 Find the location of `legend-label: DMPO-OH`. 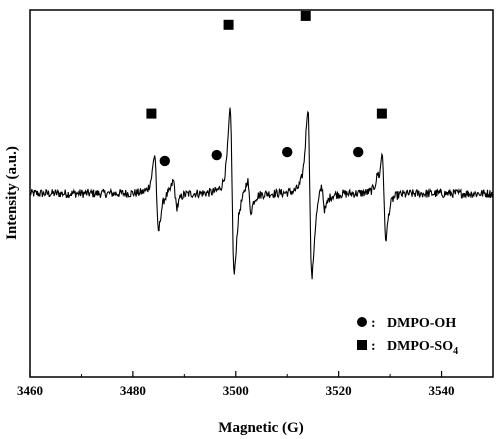

legend-label: DMPO-OH is located at coordinates (421, 323).